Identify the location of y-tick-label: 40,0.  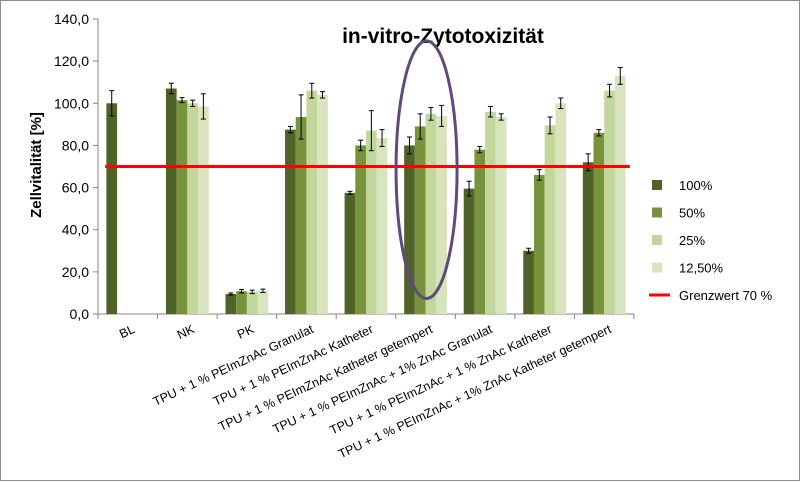
(75, 230).